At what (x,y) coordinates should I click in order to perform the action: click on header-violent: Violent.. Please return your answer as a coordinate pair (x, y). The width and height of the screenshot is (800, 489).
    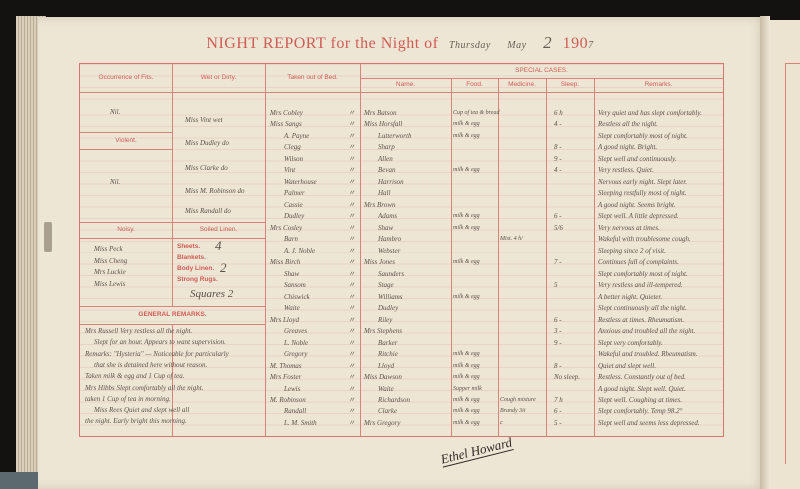
    Looking at the image, I should click on (126, 140).